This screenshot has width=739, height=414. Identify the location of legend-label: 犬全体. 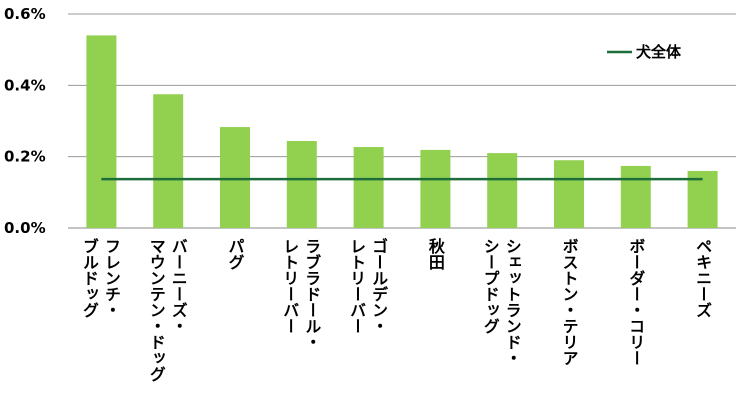
(659, 52).